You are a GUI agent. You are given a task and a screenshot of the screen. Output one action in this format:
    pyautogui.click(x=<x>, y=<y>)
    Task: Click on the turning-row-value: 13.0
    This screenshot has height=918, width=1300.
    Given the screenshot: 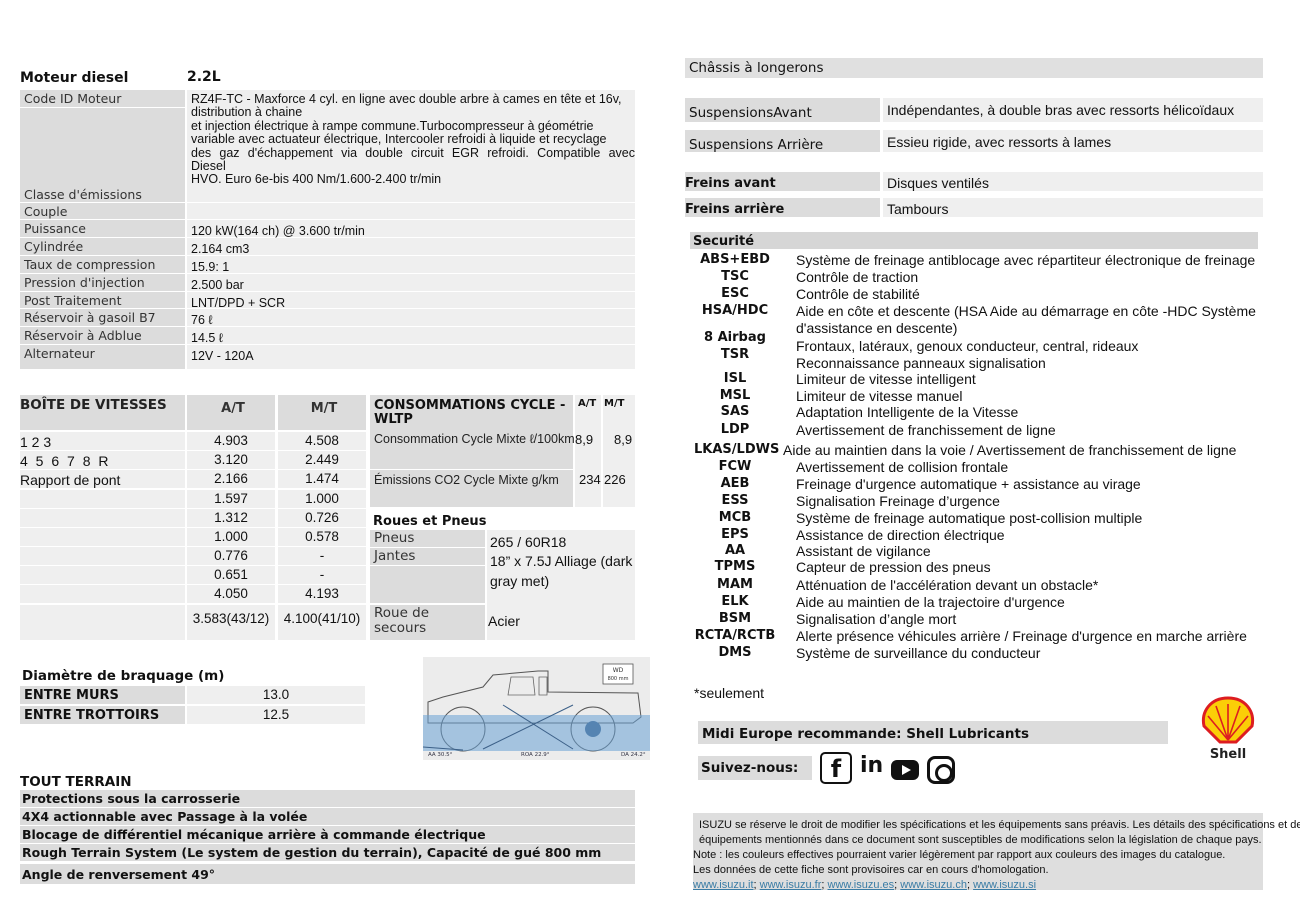 What is the action you would take?
    pyautogui.click(x=276, y=695)
    